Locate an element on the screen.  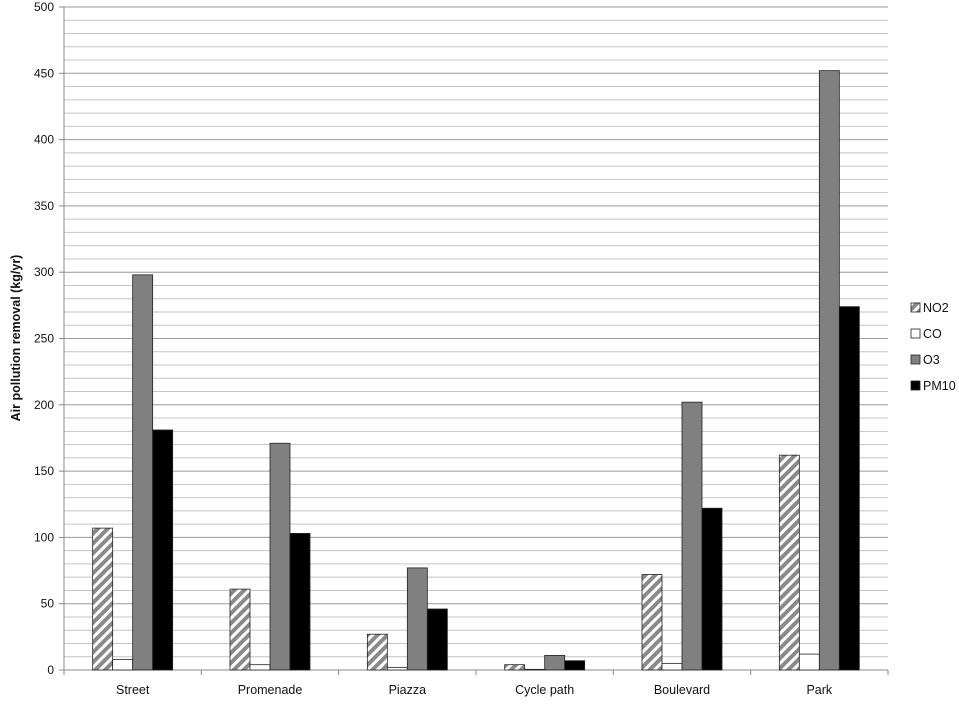
bar-co-piazza is located at coordinates (397, 668).